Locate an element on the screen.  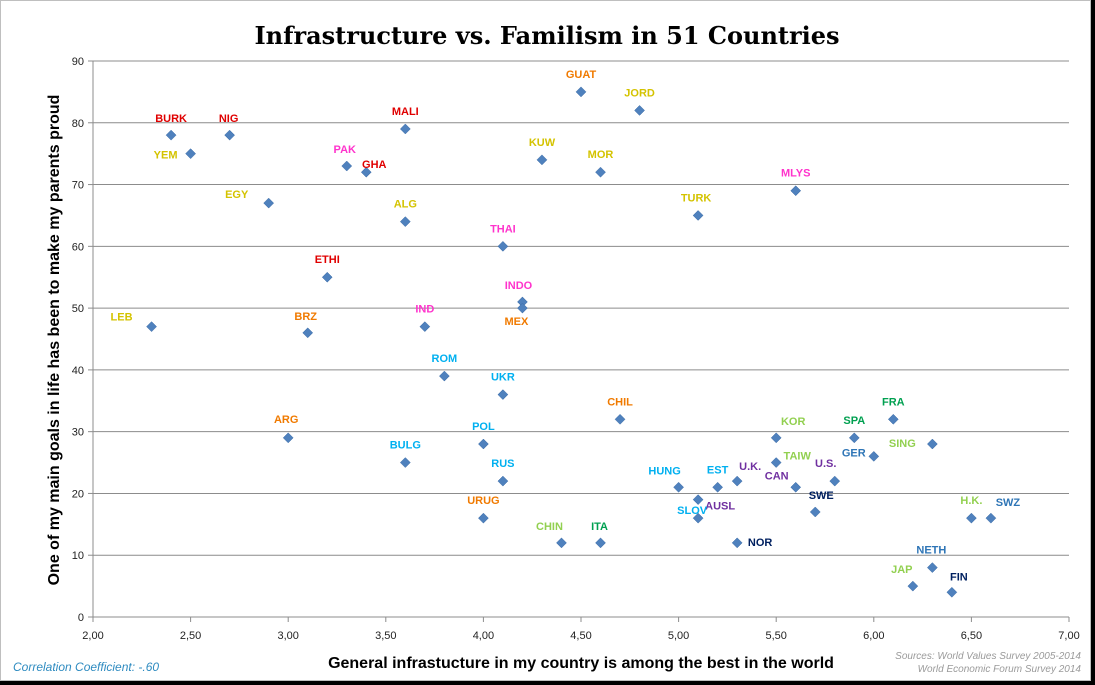
x-tick-label: 6,00 is located at coordinates (873, 636).